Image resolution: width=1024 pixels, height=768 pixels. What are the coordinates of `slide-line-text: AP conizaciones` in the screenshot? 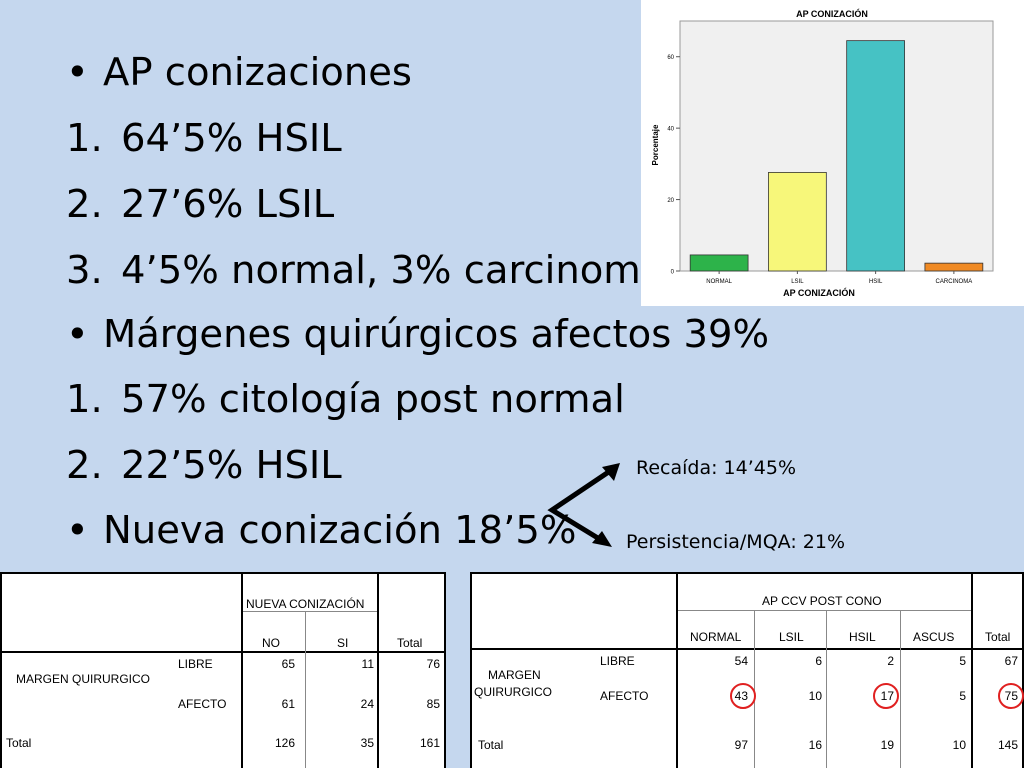 It's located at (257, 72).